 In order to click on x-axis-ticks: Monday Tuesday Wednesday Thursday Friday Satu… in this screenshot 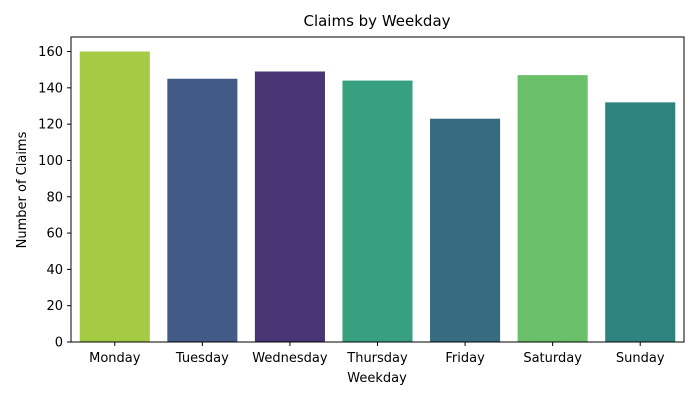, I will do `click(377, 354)`.